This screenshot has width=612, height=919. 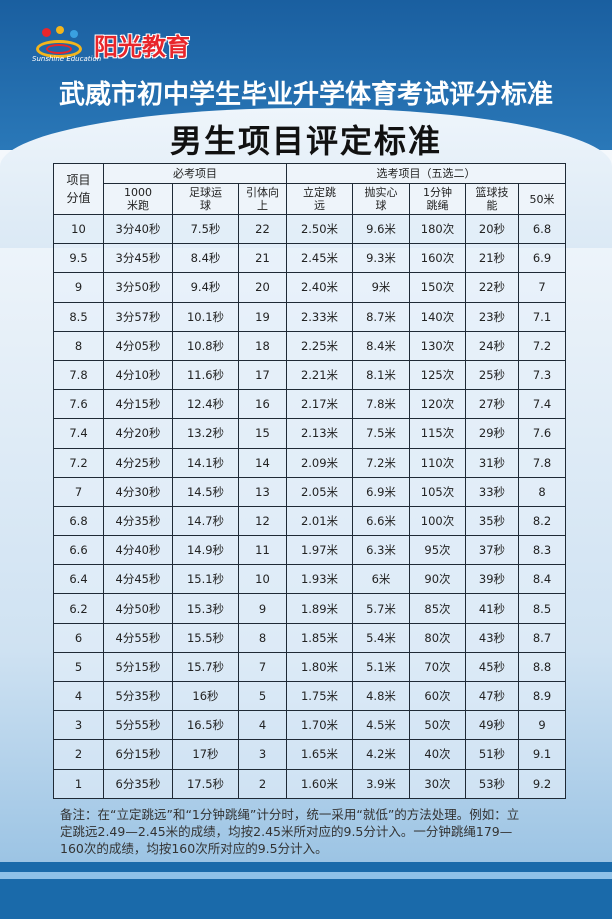 I want to click on column-header: 1分钟跳绳, so click(x=437, y=199).